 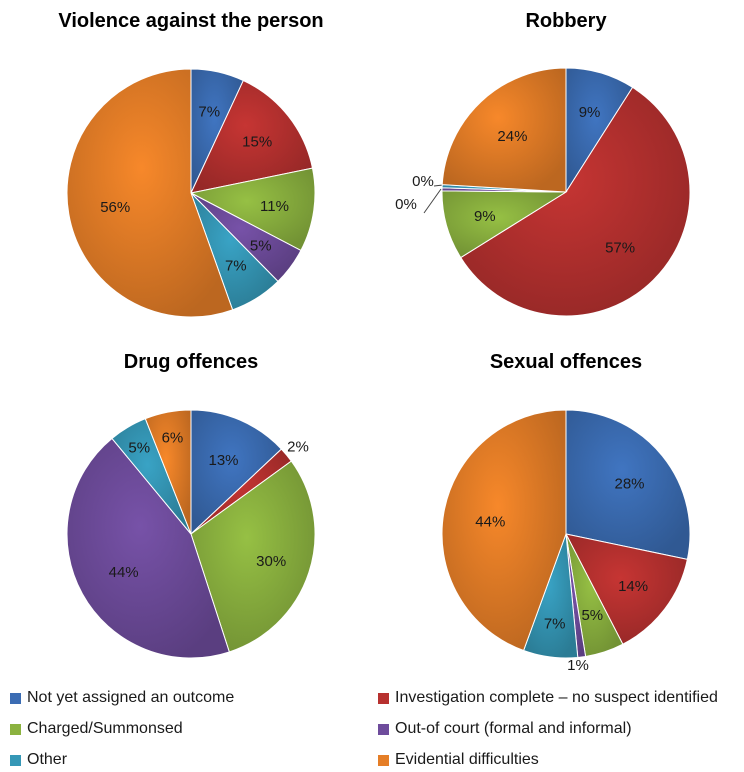 I want to click on data-label-investigation-complete: 2%, so click(x=298, y=446).